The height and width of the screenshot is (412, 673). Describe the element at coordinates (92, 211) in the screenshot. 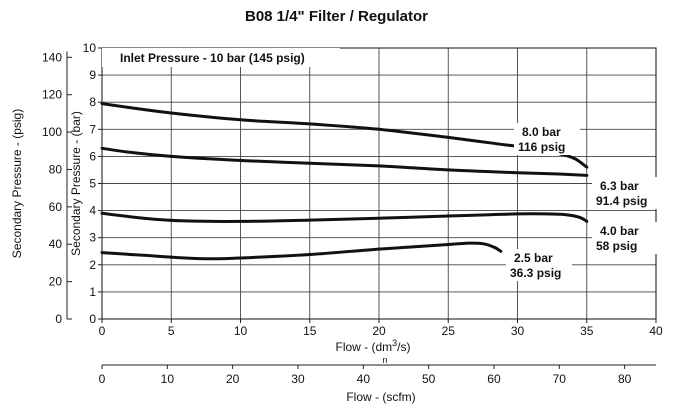

I see `y-tick-label: 4` at that location.